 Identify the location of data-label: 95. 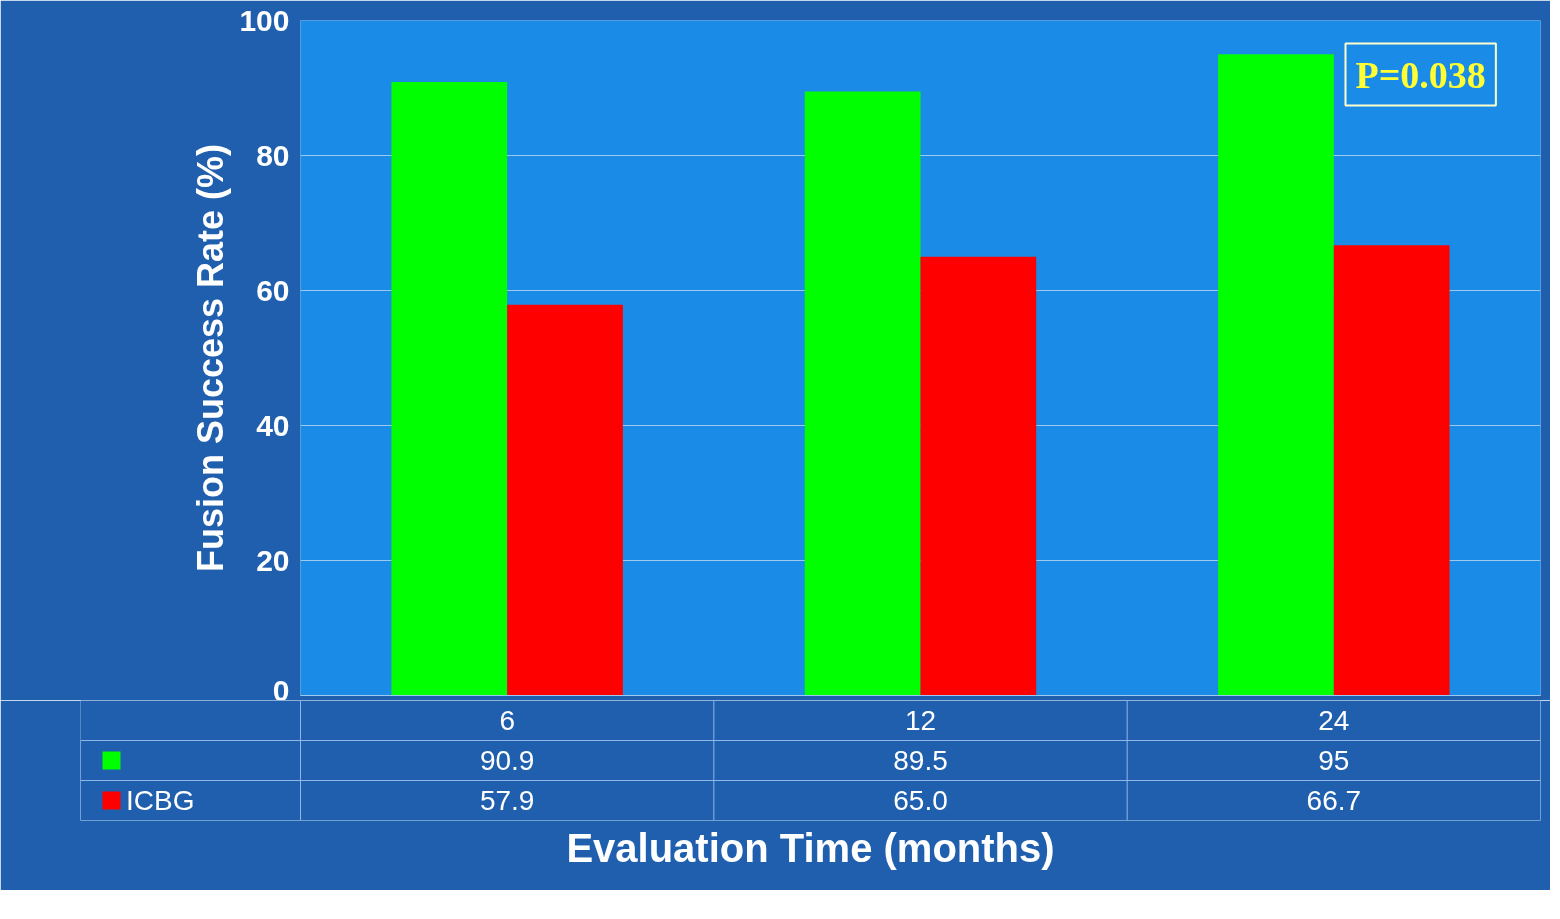
(1334, 760).